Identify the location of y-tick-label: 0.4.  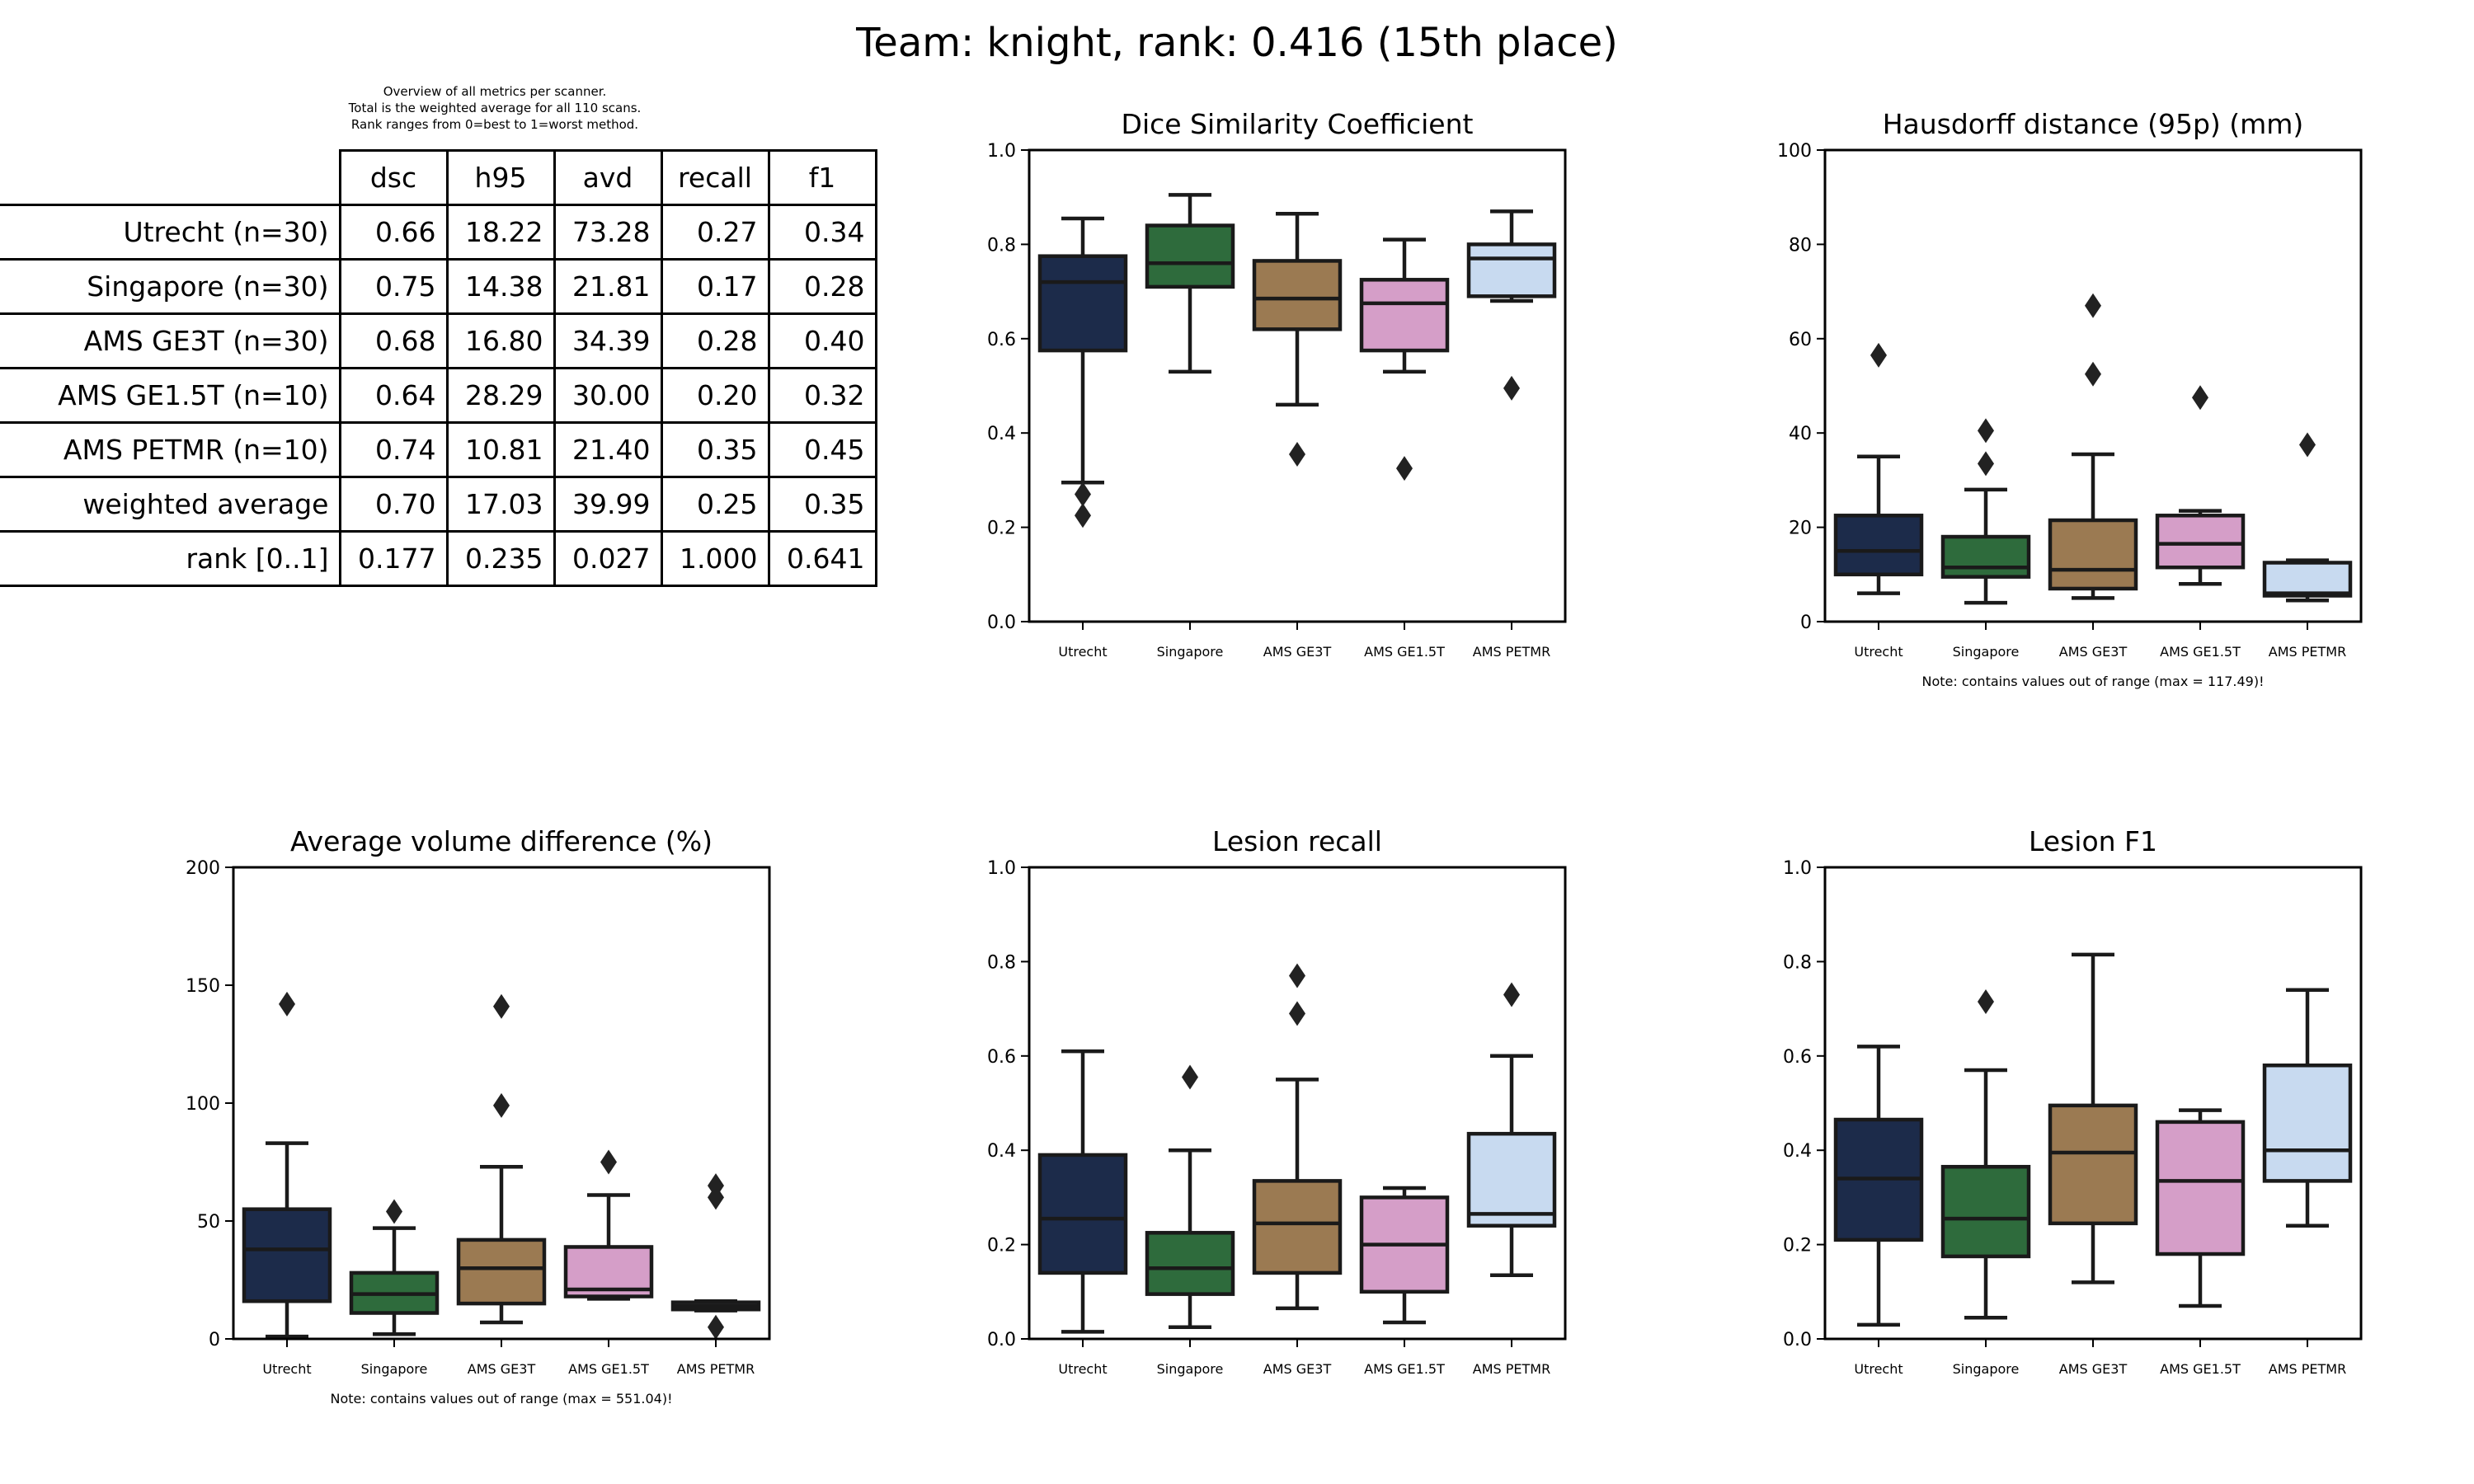
(1001, 434).